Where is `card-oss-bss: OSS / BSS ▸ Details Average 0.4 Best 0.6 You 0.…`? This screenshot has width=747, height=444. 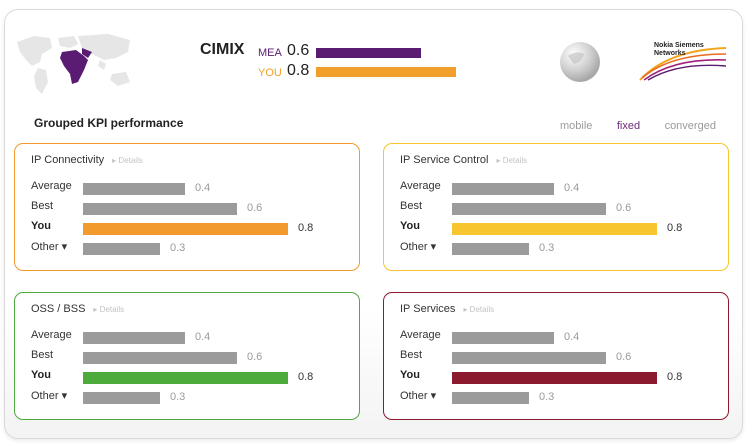
card-oss-bss: OSS / BSS ▸ Details Average 0.4 Best 0.6 You 0.… is located at coordinates (187, 356).